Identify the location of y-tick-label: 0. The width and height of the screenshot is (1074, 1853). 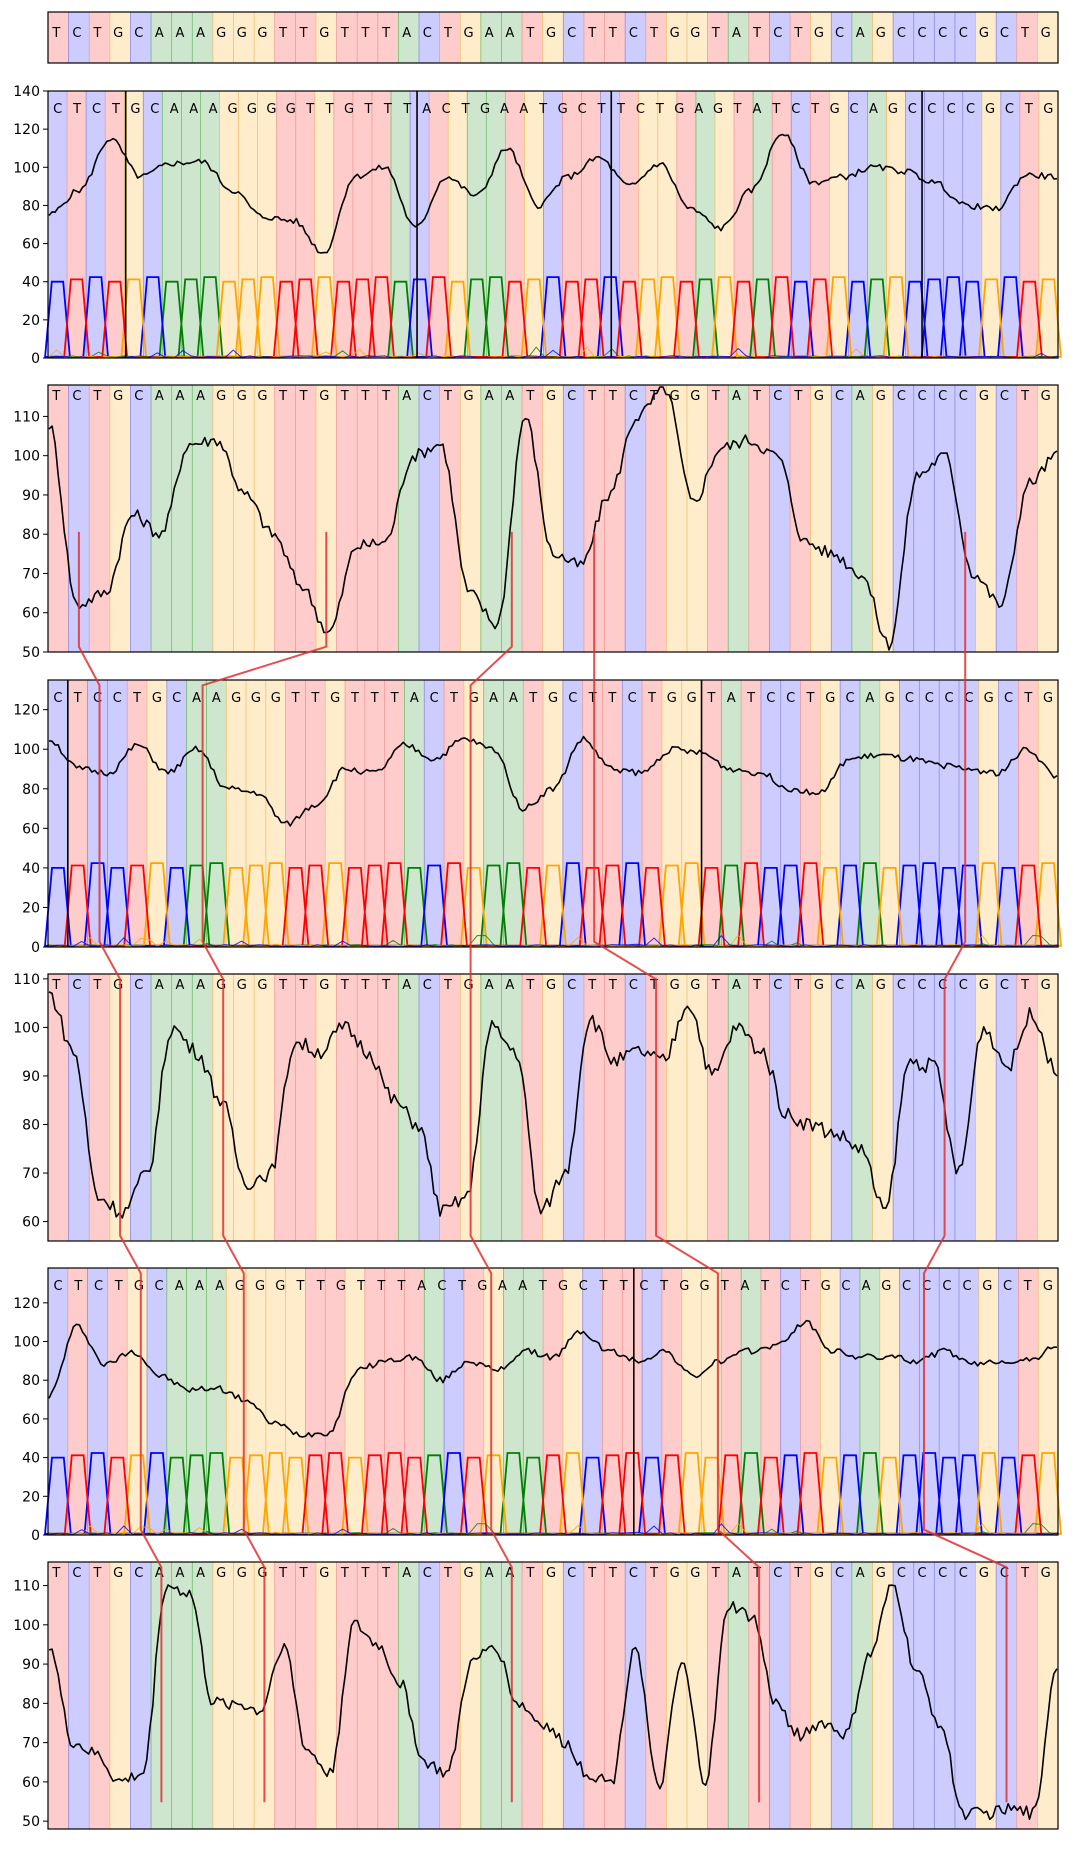
(35, 359).